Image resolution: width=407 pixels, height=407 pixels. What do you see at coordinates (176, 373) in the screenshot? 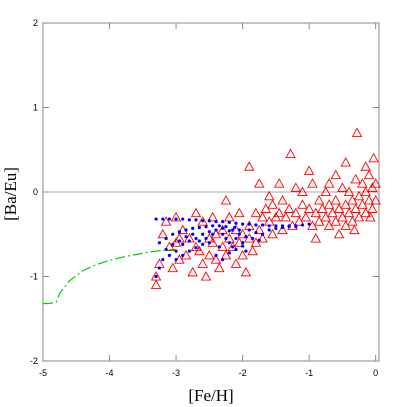
I see `x-tick-label: -3` at bounding box center [176, 373].